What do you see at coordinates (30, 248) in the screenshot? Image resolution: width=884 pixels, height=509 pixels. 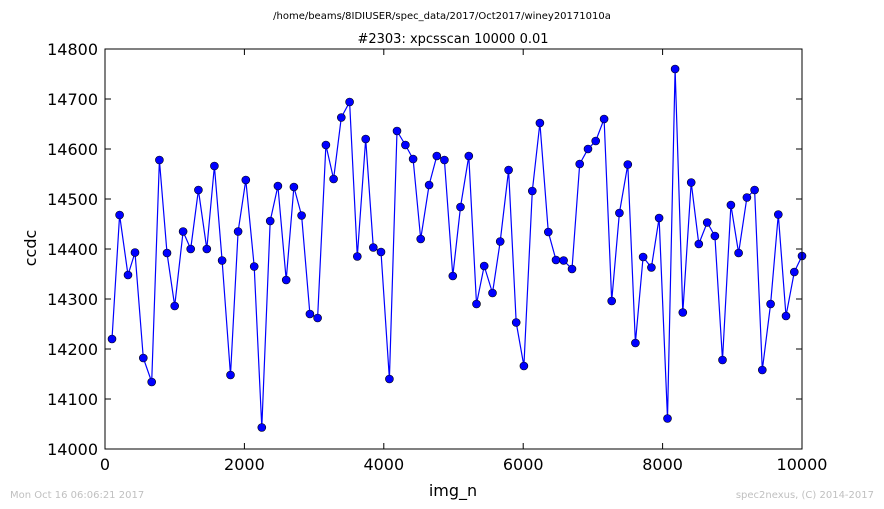 I see `y-axis-label: ccdc` at bounding box center [30, 248].